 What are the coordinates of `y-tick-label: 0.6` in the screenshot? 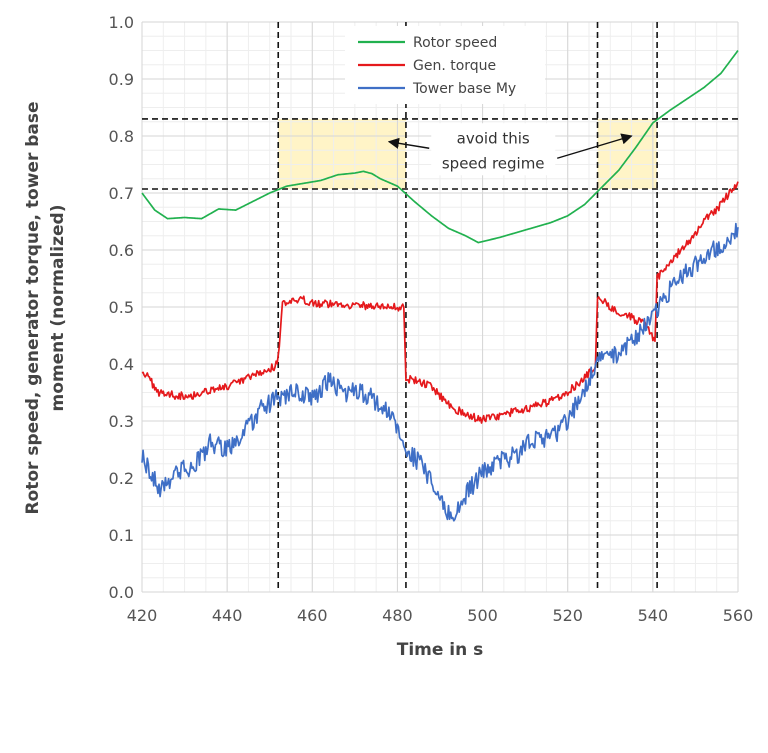 It's located at (121, 250).